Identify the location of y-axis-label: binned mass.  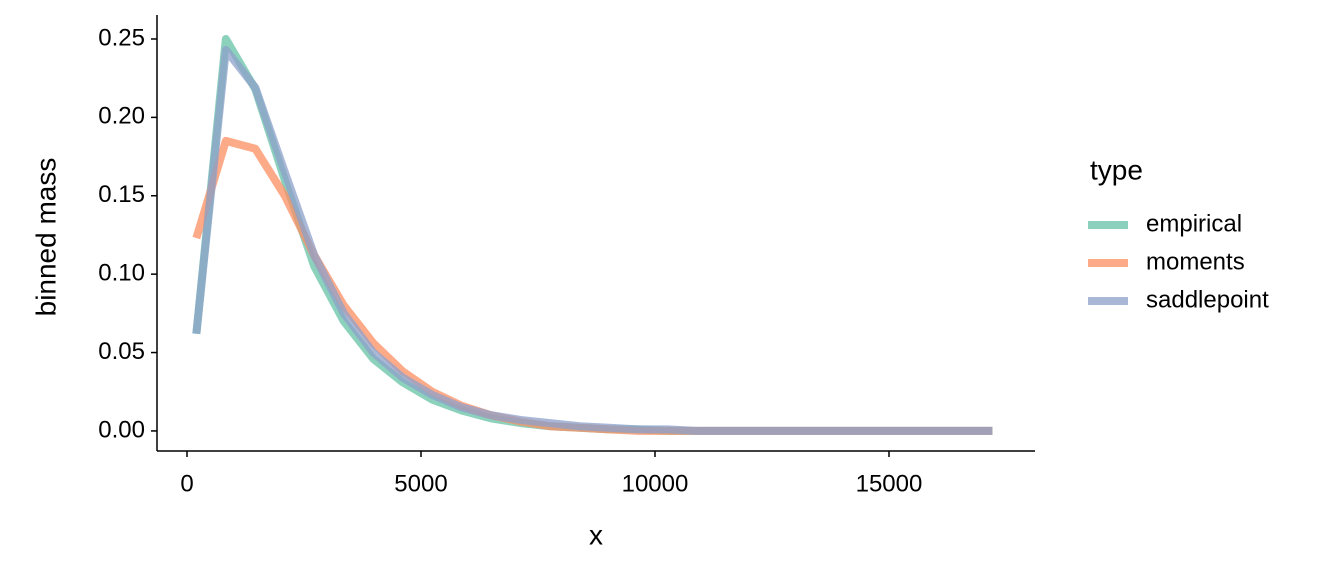
(45, 237).